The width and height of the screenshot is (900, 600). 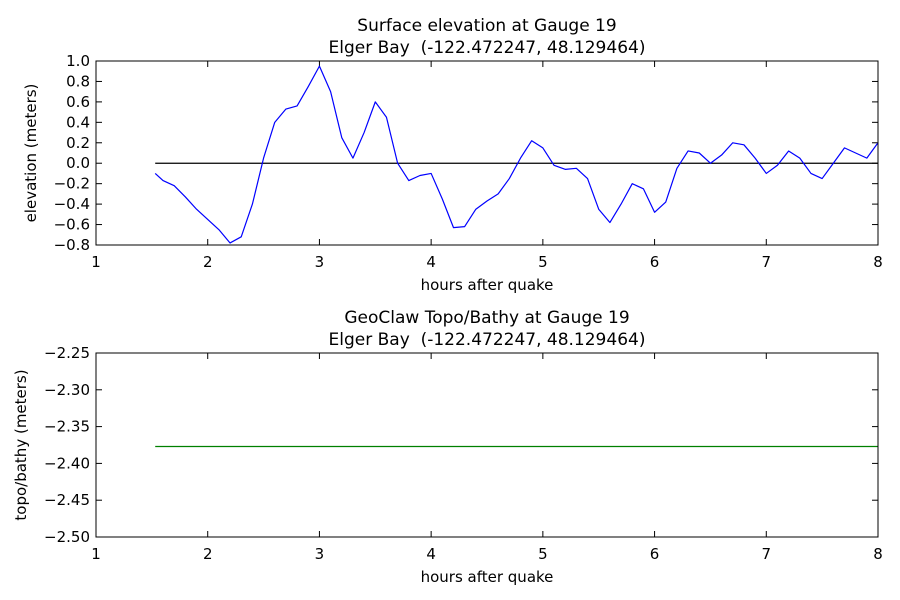 I want to click on y-tick-label: −0.8, so click(x=72, y=245).